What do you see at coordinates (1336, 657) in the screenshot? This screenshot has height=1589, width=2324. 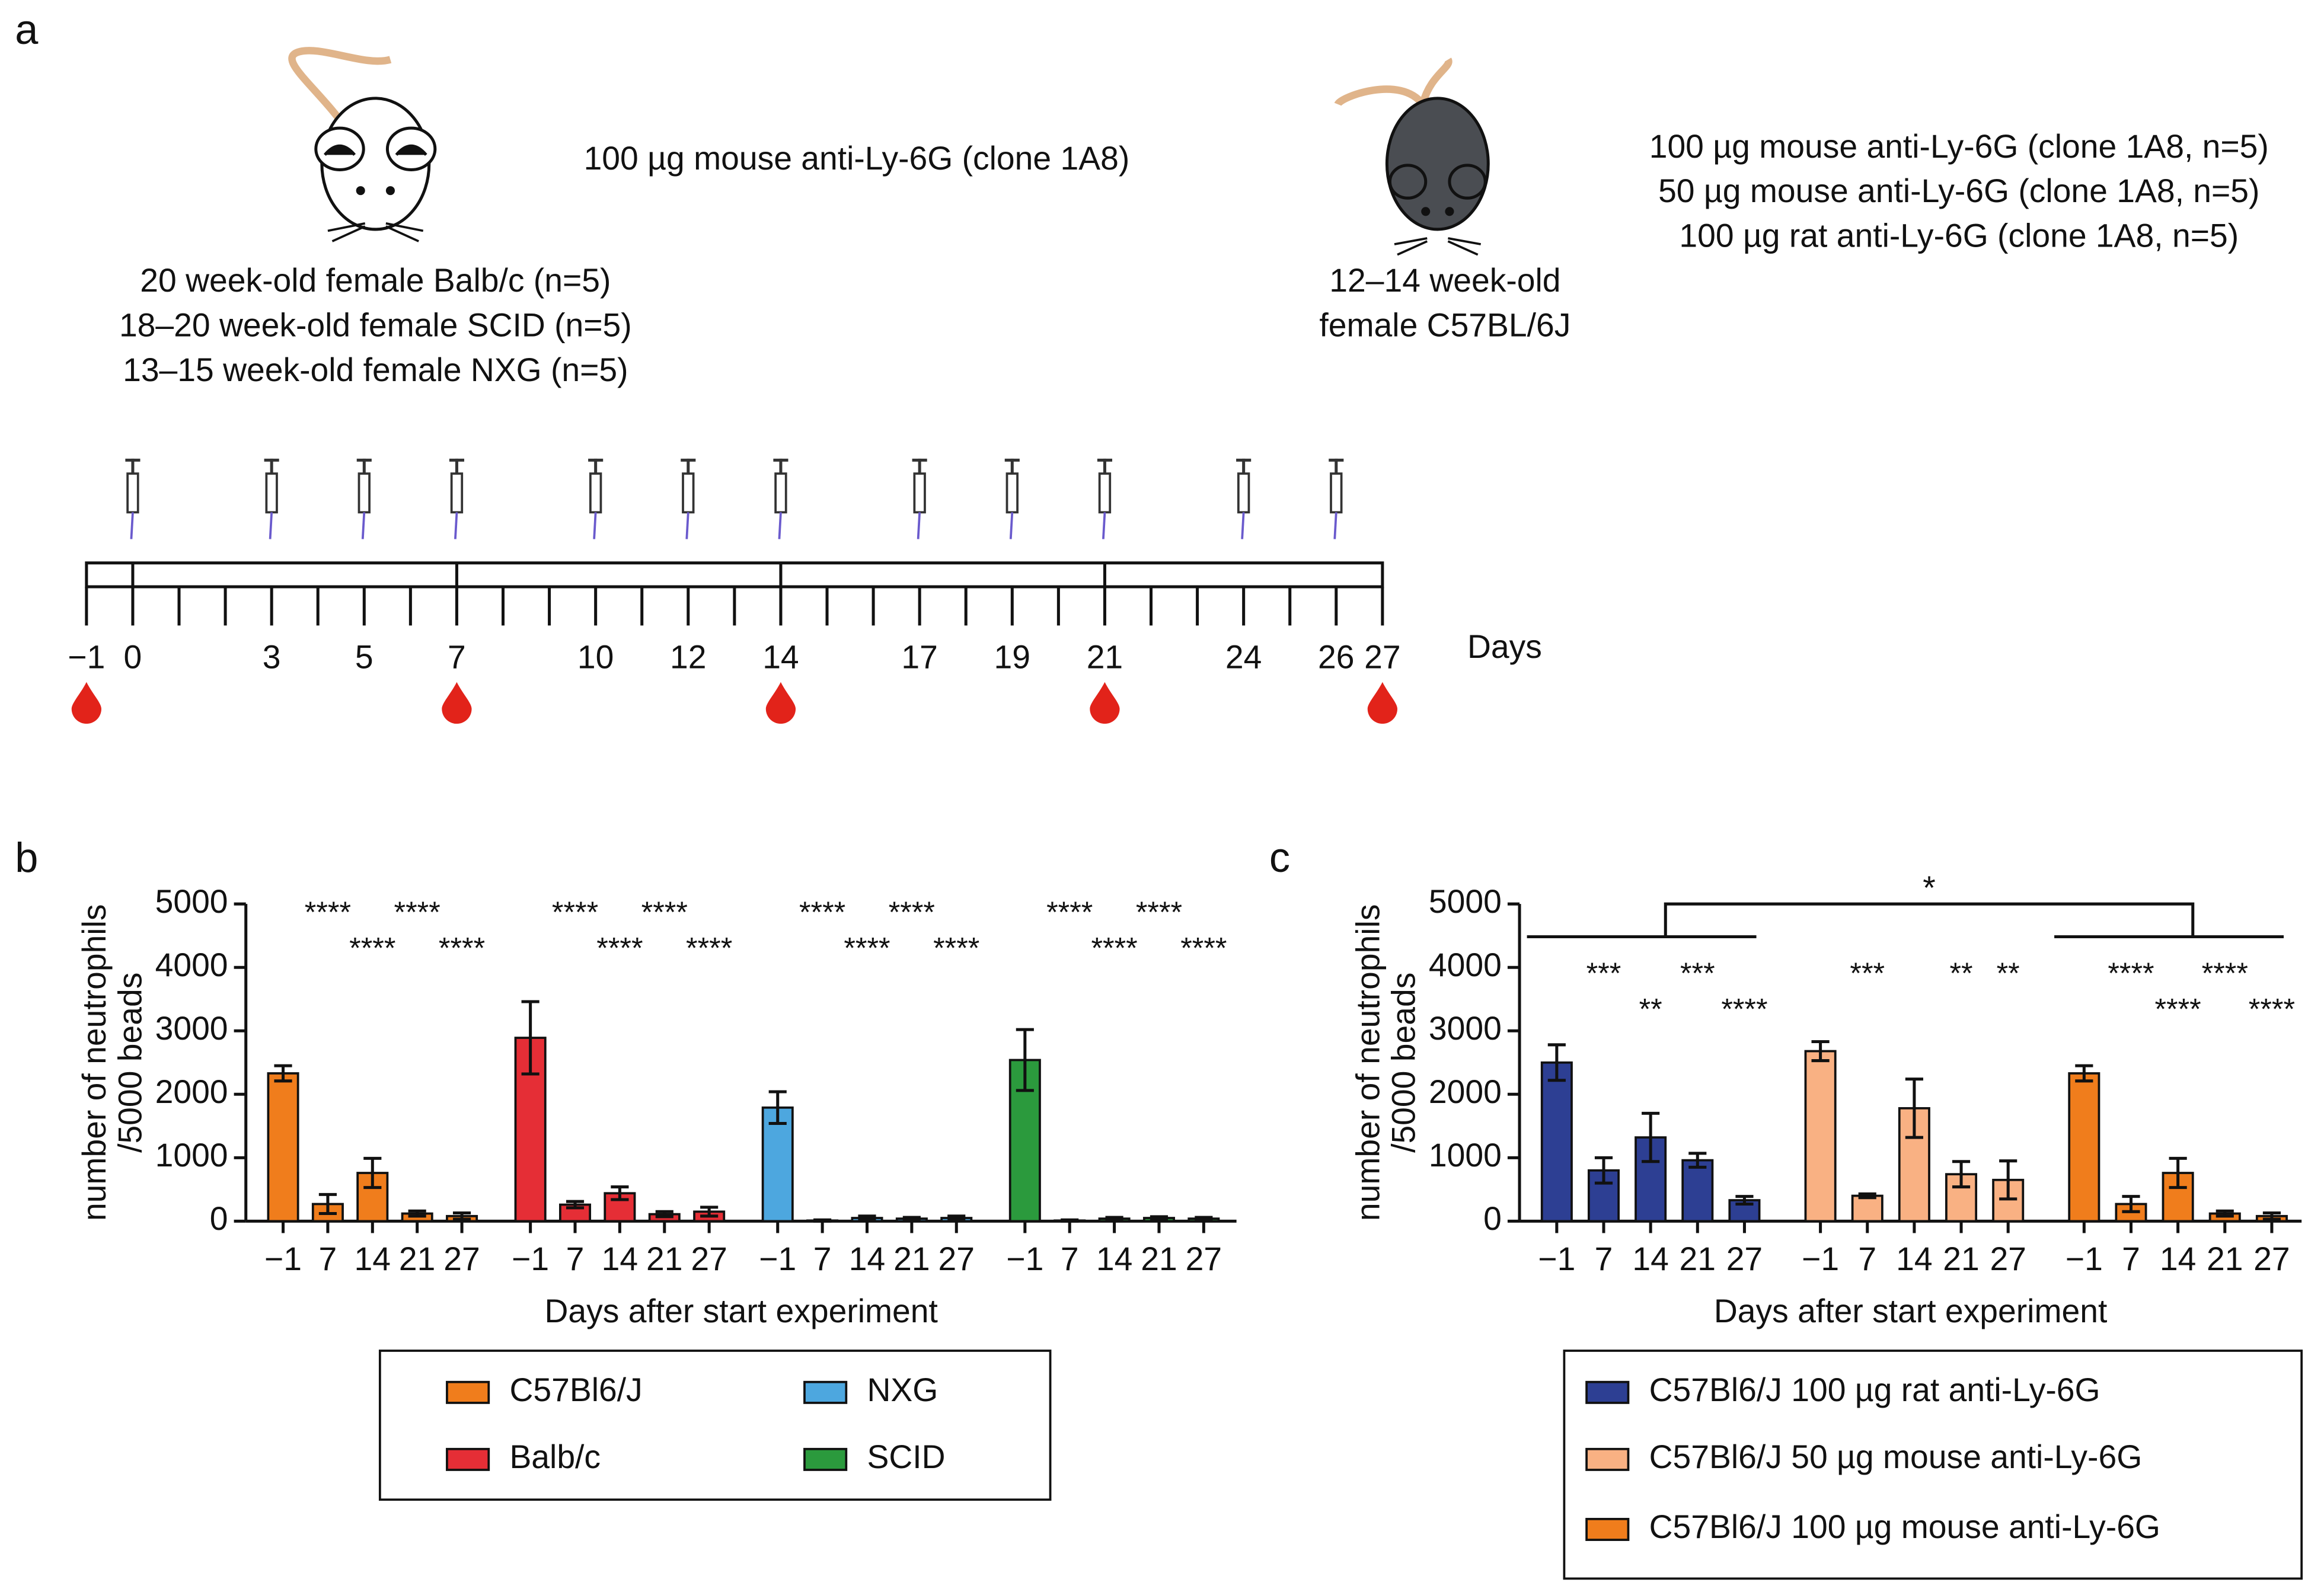 I see `day-label: 26` at bounding box center [1336, 657].